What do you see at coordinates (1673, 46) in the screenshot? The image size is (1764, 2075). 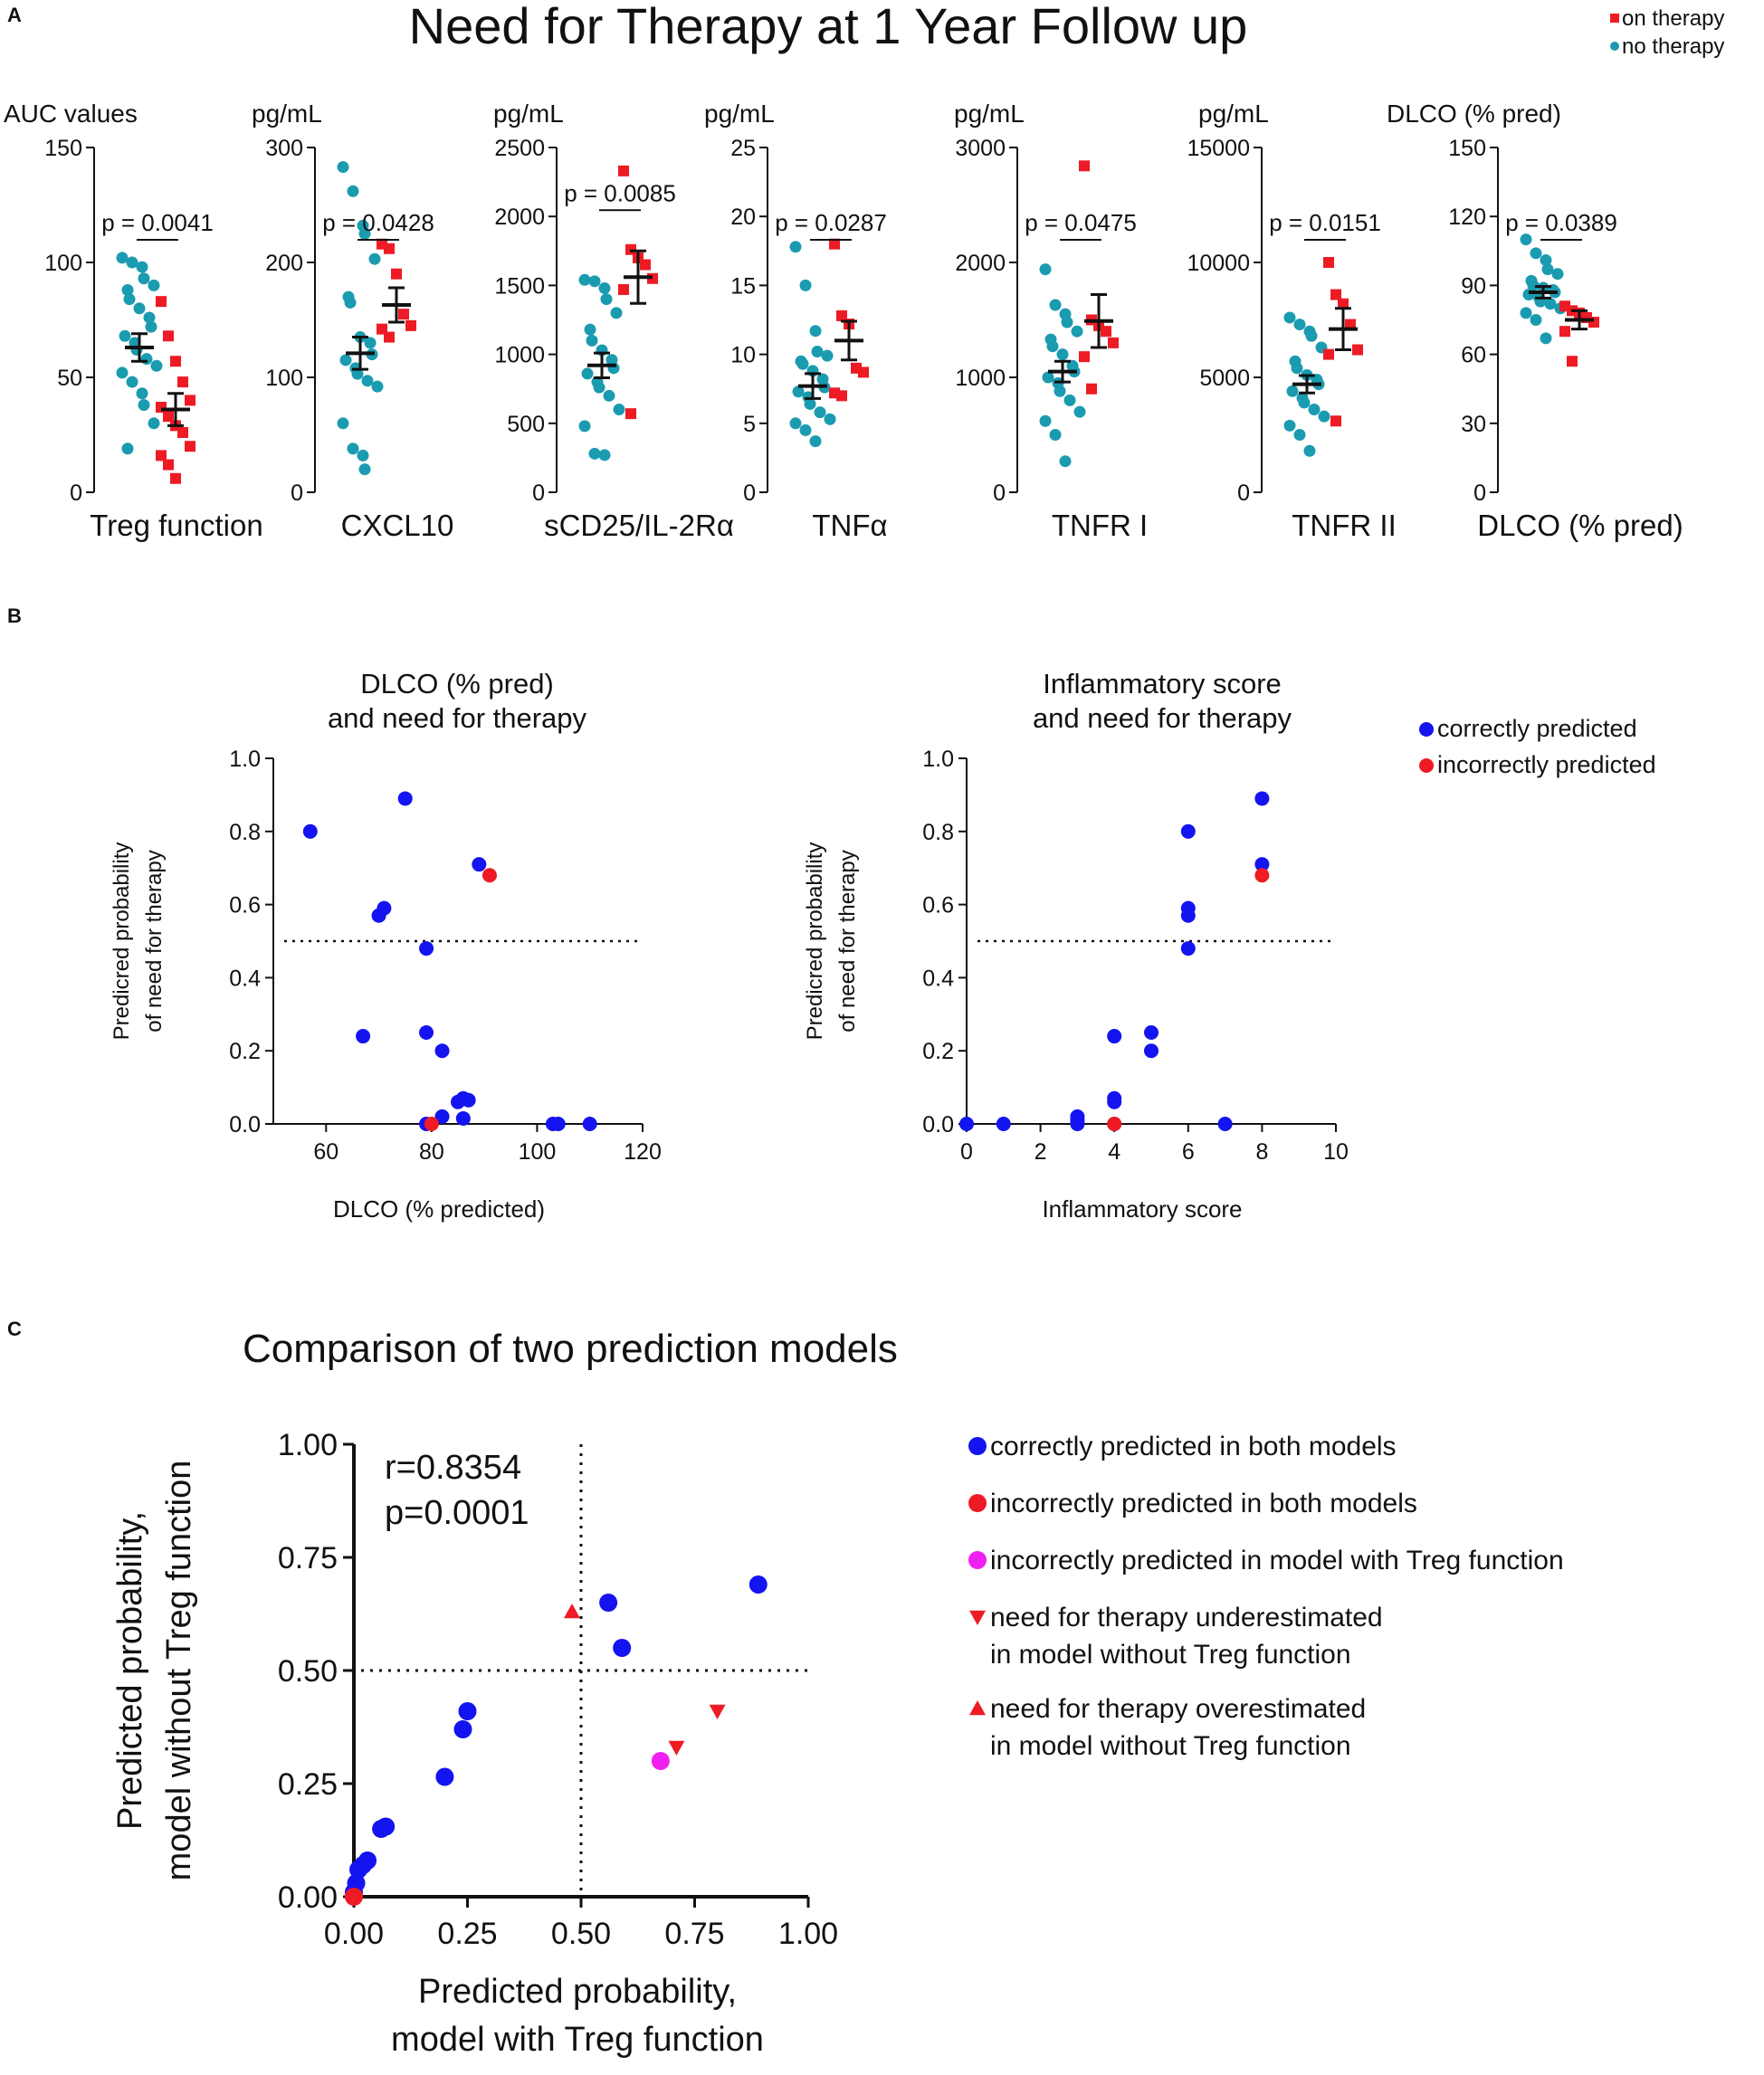 I see `legend-label: no therapy` at bounding box center [1673, 46].